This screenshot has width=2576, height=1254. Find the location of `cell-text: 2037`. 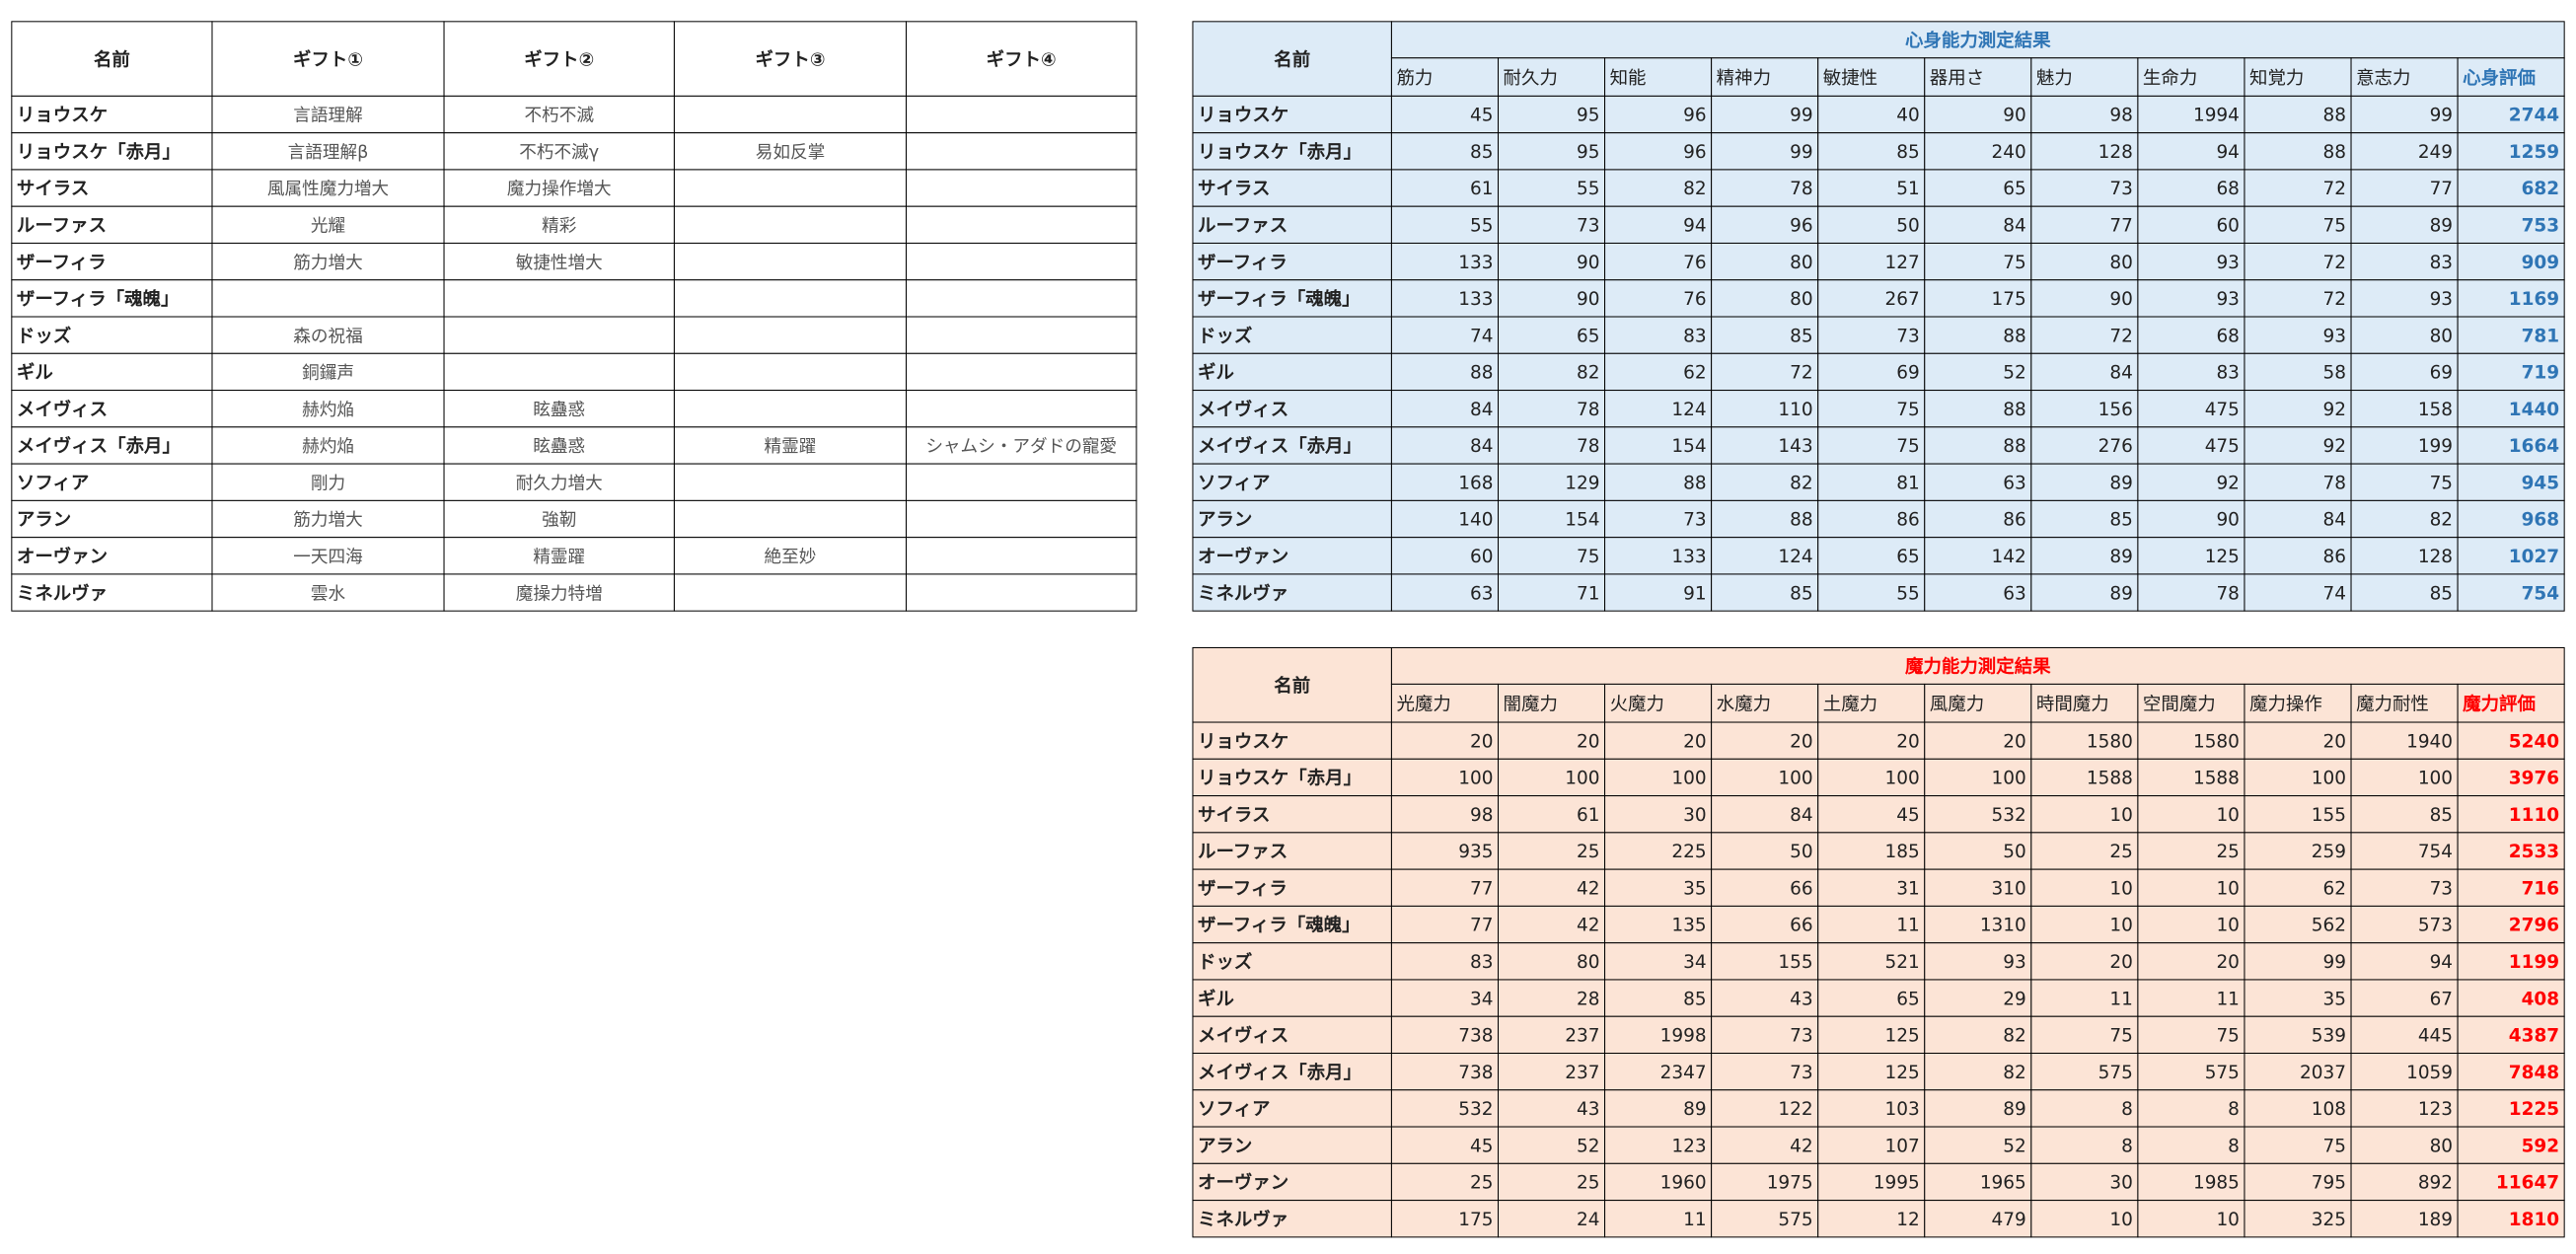

cell-text: 2037 is located at coordinates (2323, 1073).